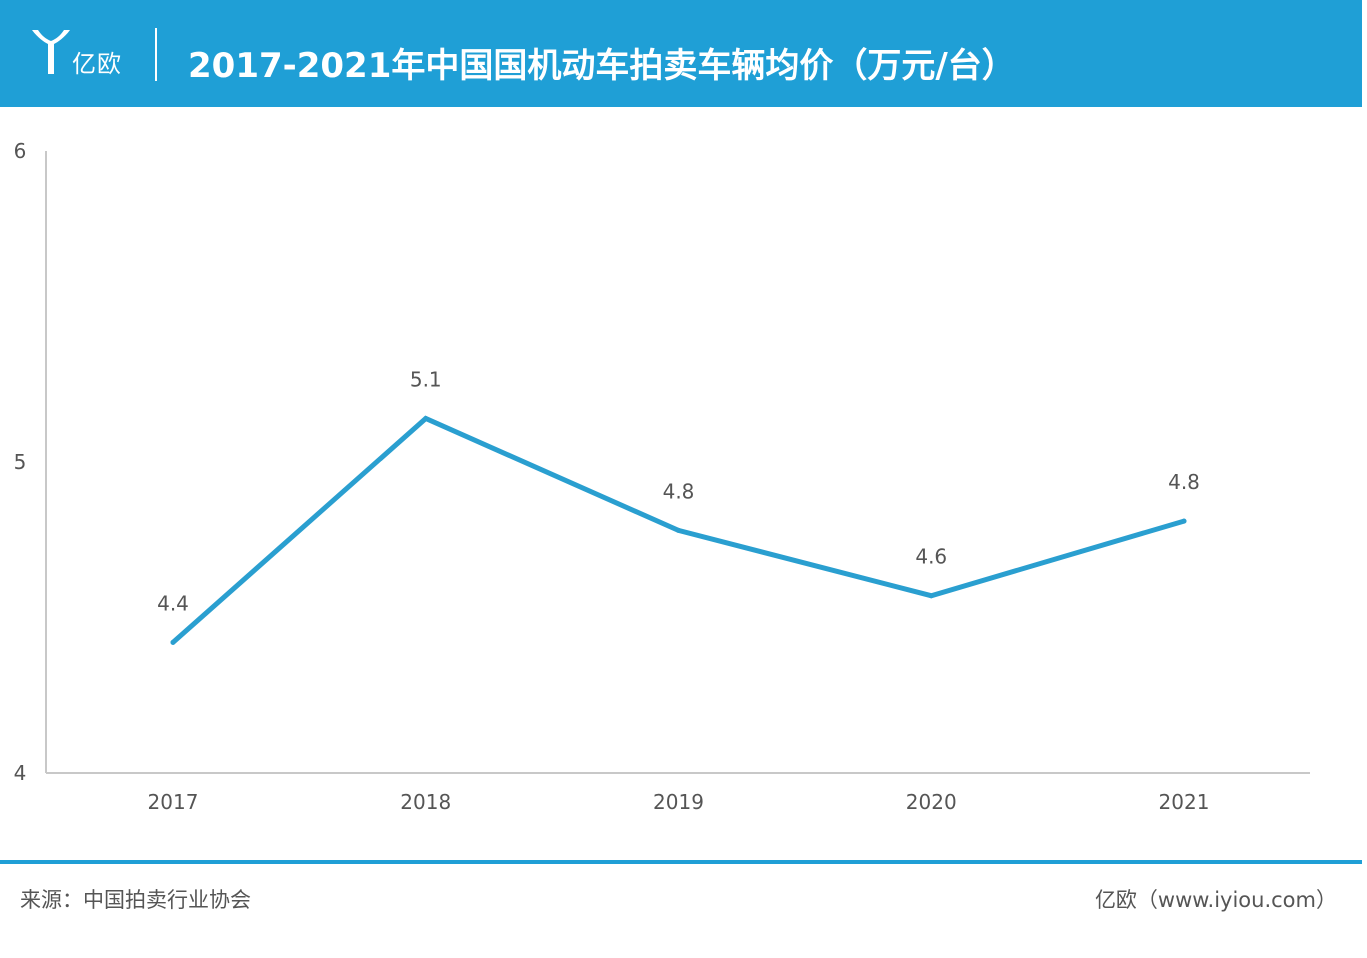  Describe the element at coordinates (1184, 802) in the screenshot. I see `x-tick-label: 2021` at that location.